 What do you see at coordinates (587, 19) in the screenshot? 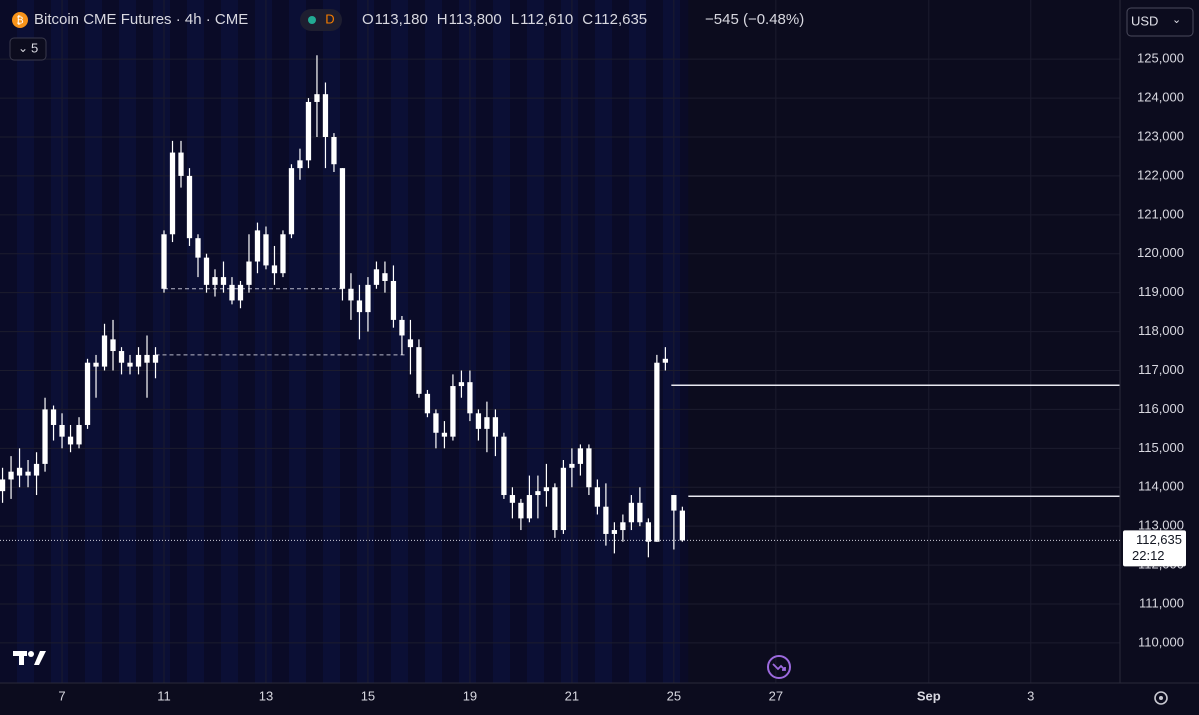
I see `ohlc-key: C` at bounding box center [587, 19].